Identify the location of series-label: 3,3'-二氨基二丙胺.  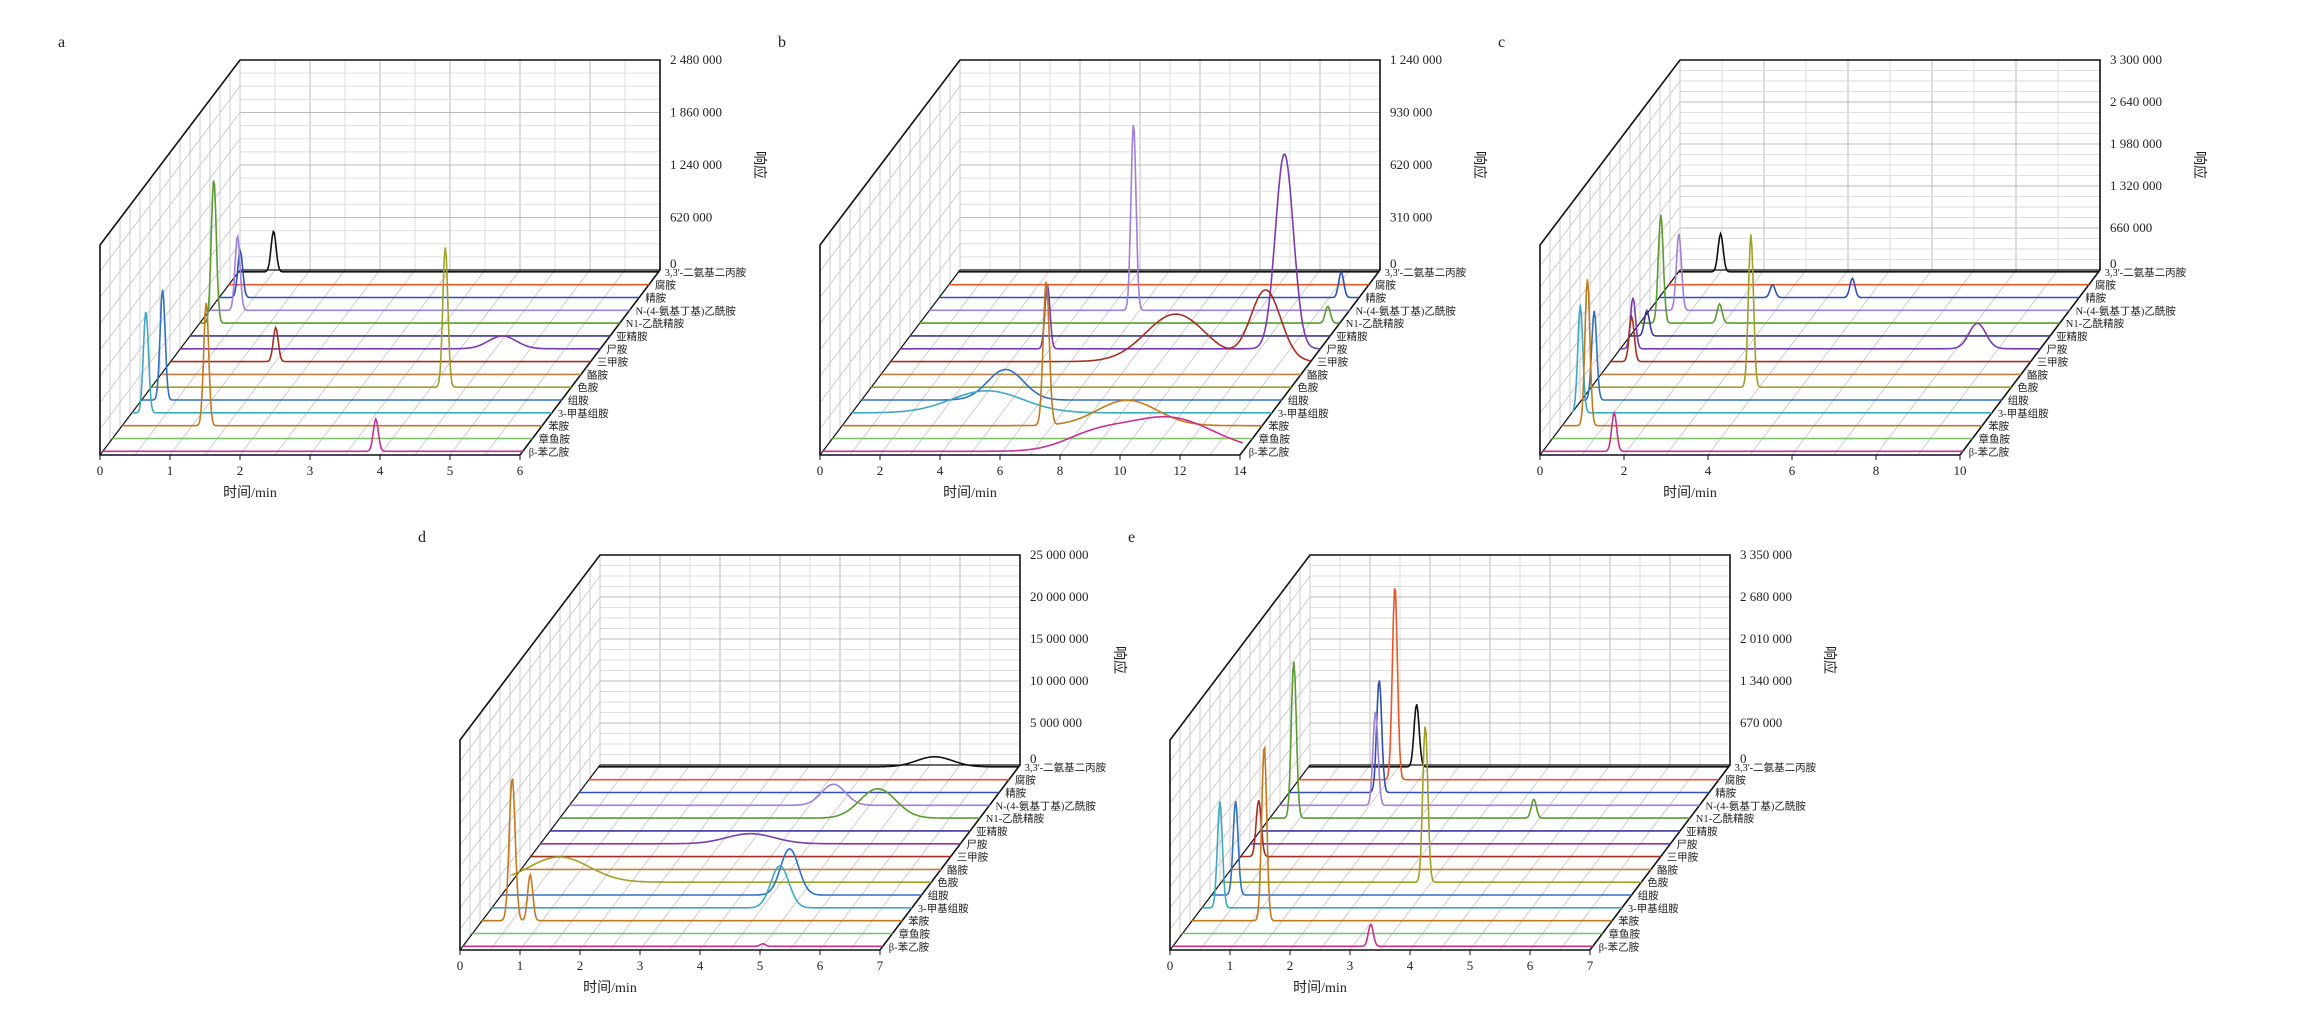
(1066, 767).